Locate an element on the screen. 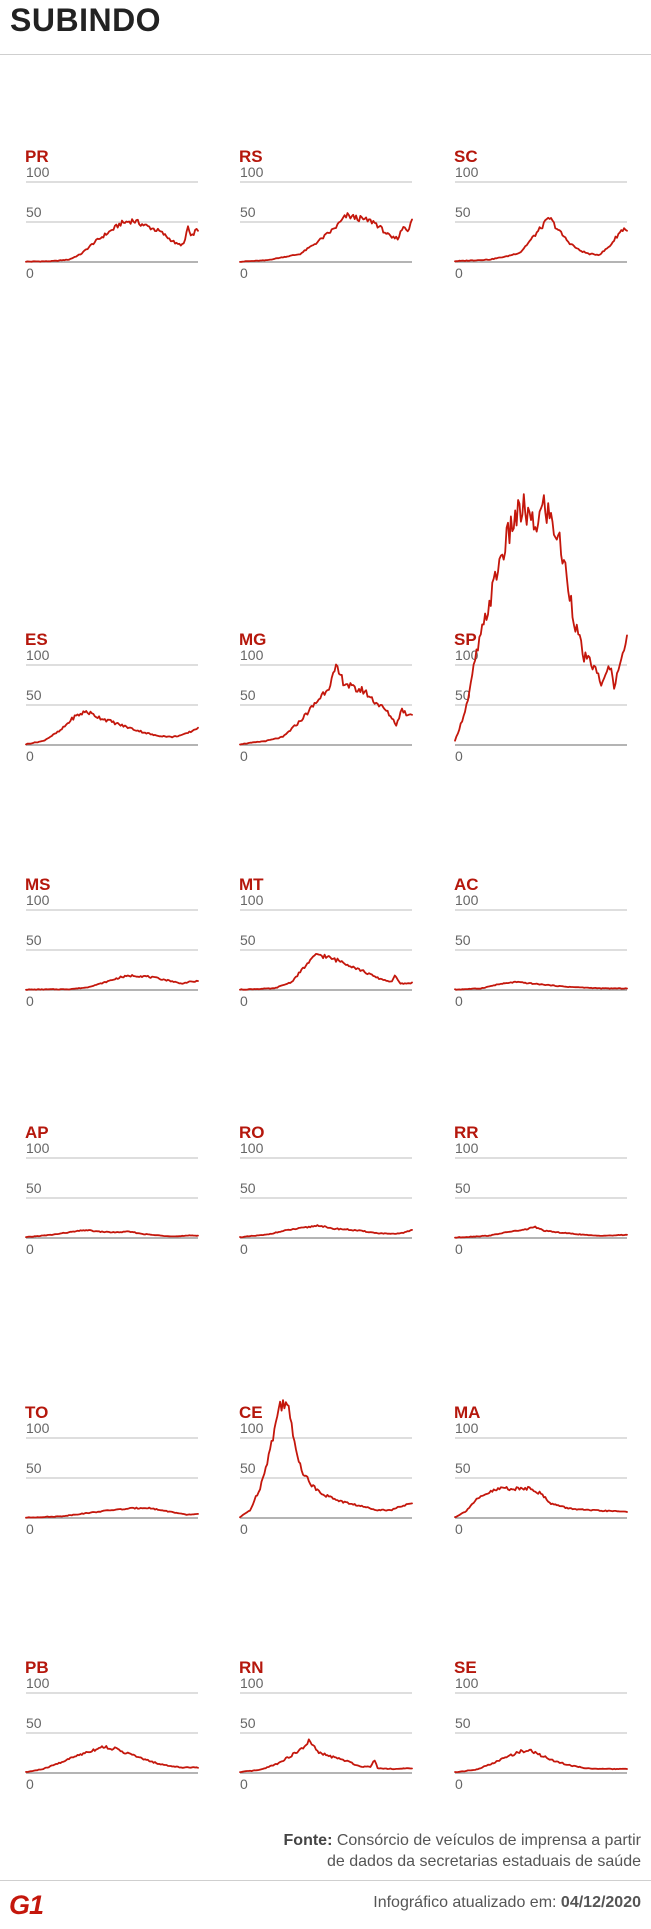 This screenshot has height=1929, width=651. footer-divider is located at coordinates (325, 1880).